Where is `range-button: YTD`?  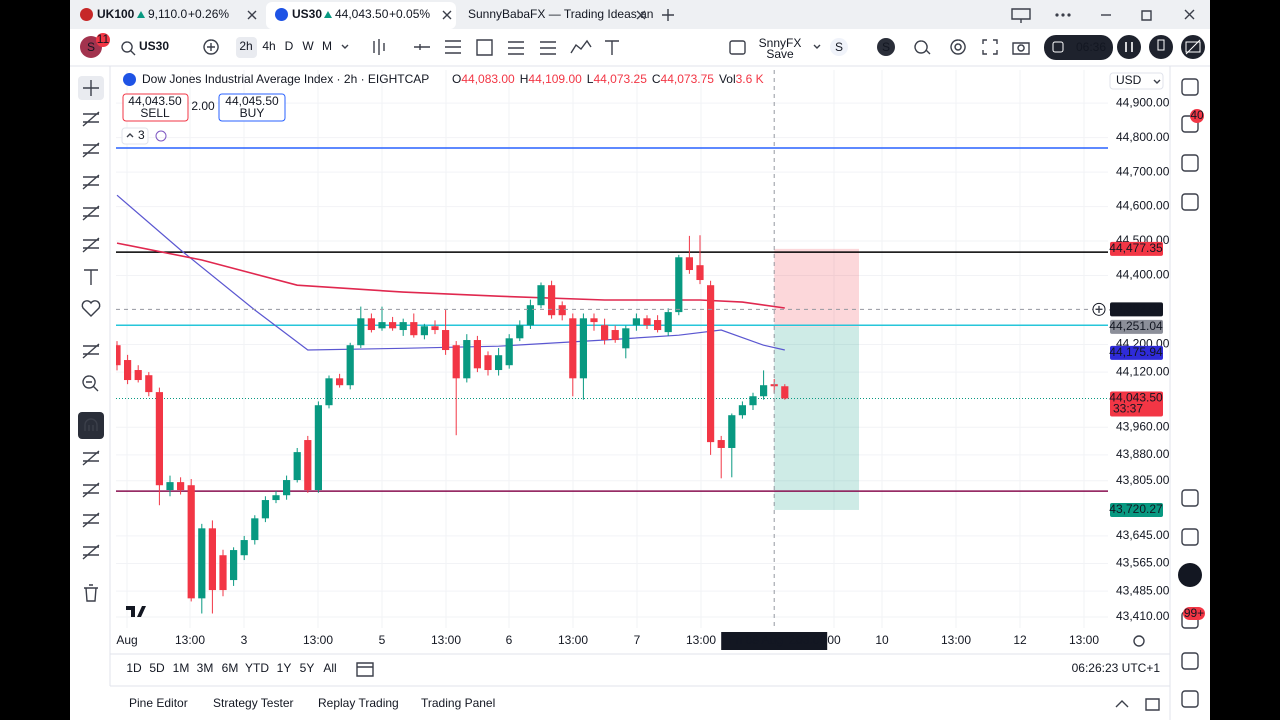 range-button: YTD is located at coordinates (257, 668).